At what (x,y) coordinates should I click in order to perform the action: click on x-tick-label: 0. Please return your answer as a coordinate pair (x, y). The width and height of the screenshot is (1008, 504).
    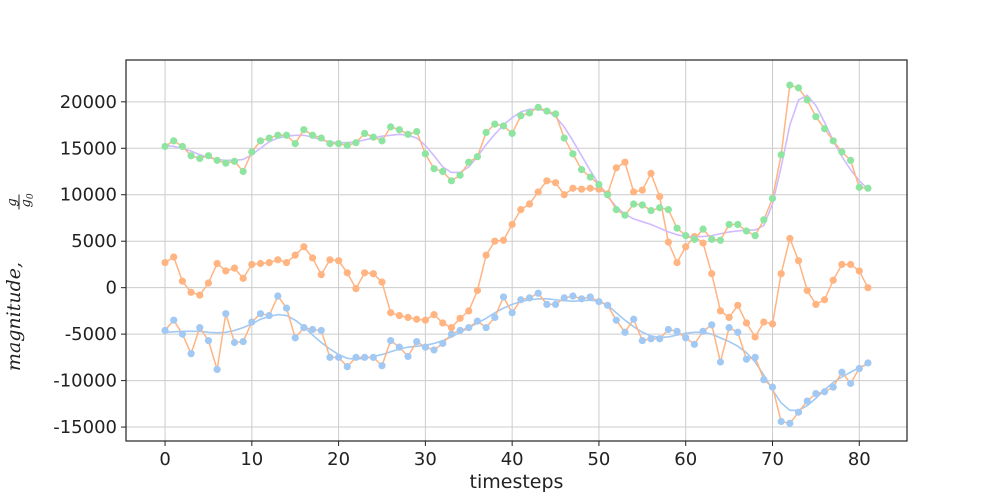
    Looking at the image, I should click on (164, 459).